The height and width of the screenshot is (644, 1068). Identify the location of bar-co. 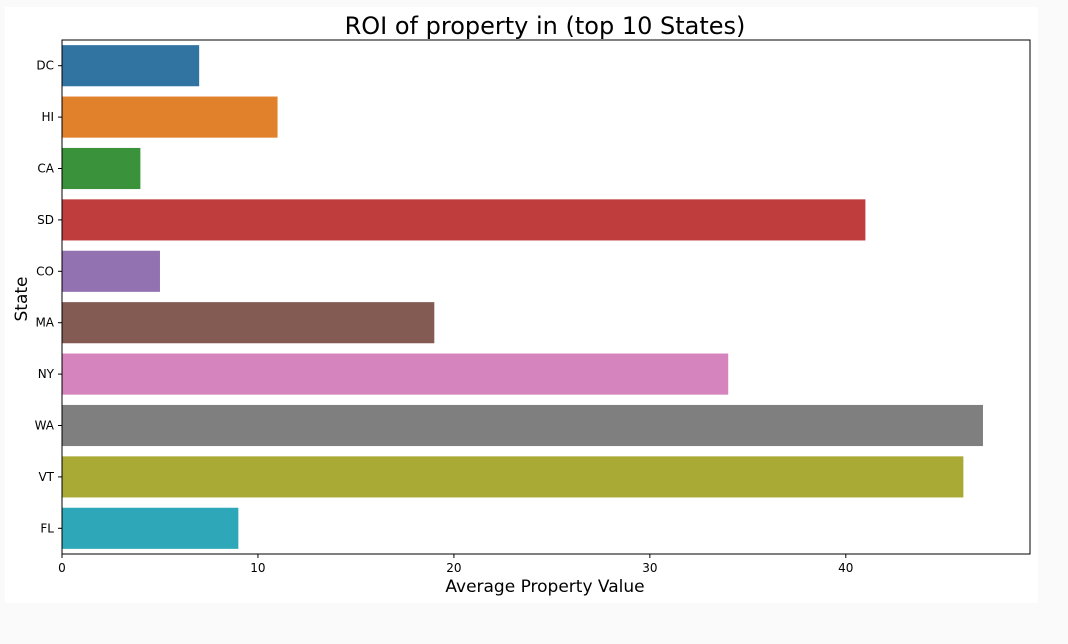
(111, 271).